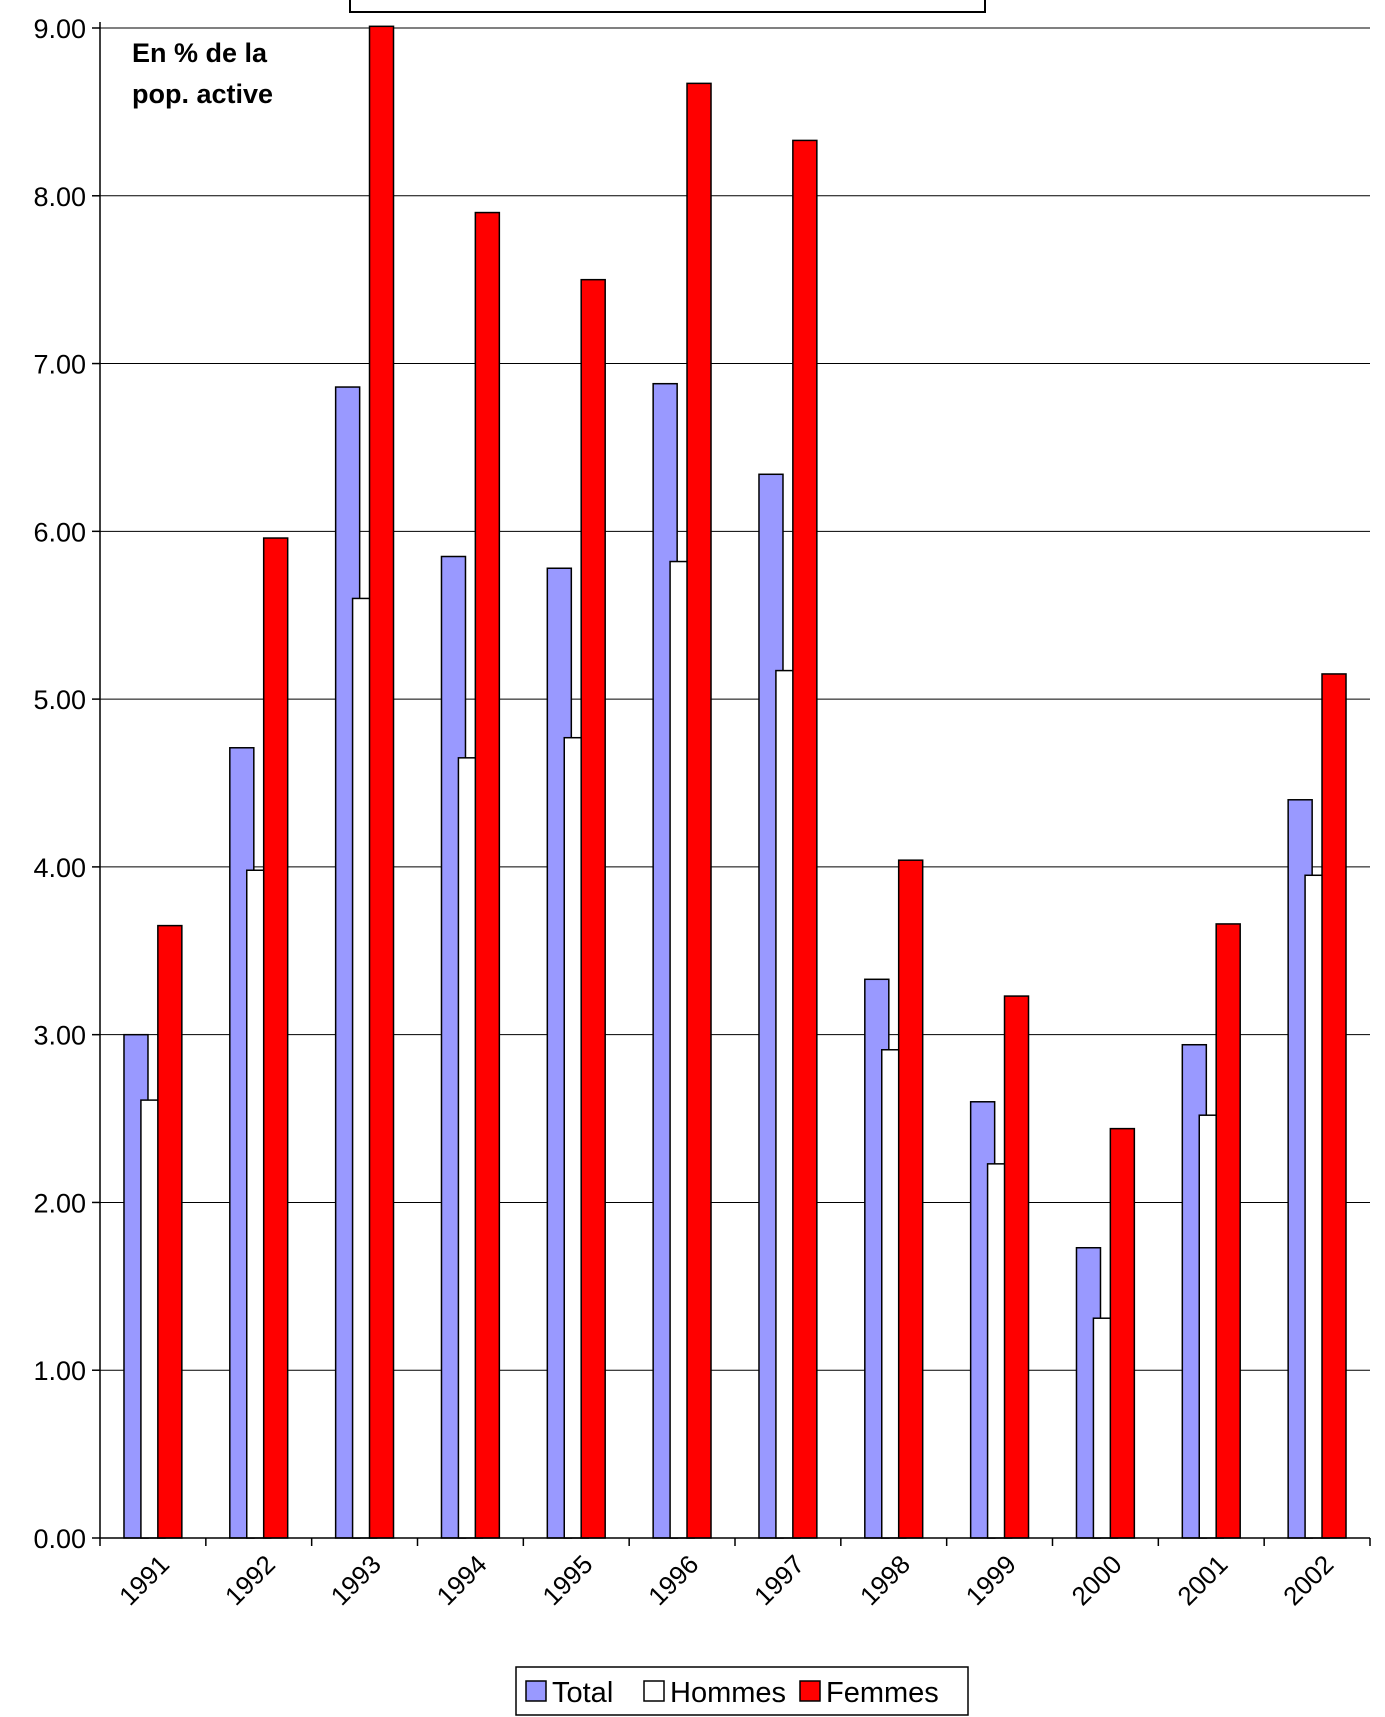 The width and height of the screenshot is (1385, 1717). What do you see at coordinates (202, 94) in the screenshot?
I see `annotation-line-2: pop. active` at bounding box center [202, 94].